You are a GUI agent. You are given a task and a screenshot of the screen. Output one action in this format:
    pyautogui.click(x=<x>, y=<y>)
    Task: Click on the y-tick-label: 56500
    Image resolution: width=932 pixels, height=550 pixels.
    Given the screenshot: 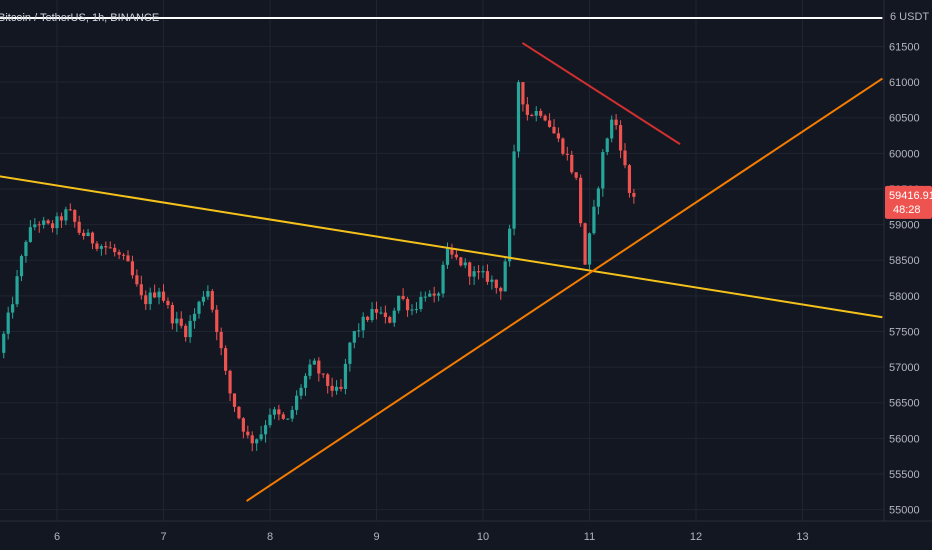 What is the action you would take?
    pyautogui.click(x=904, y=404)
    